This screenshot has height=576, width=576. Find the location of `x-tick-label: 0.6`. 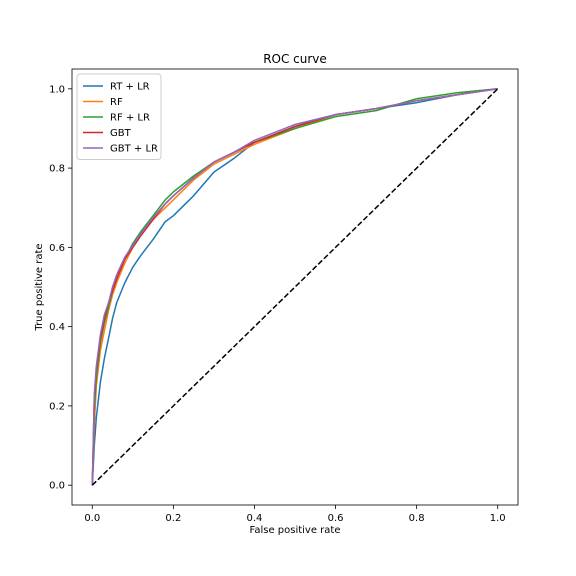

x-tick-label: 0.6 is located at coordinates (336, 518).